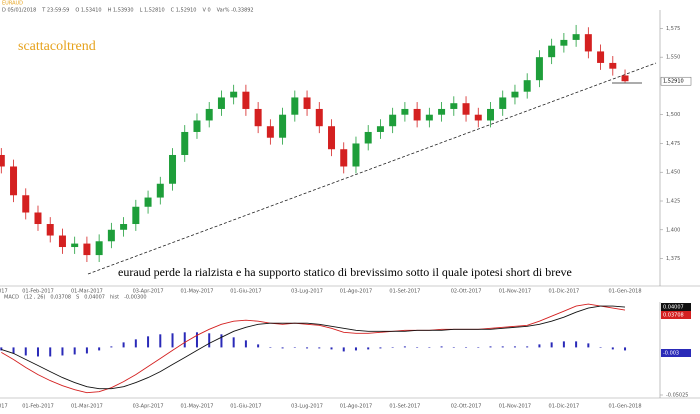 The height and width of the screenshot is (414, 700). What do you see at coordinates (673, 308) in the screenshot?
I see `value-tag: 0.04007` at bounding box center [673, 308].